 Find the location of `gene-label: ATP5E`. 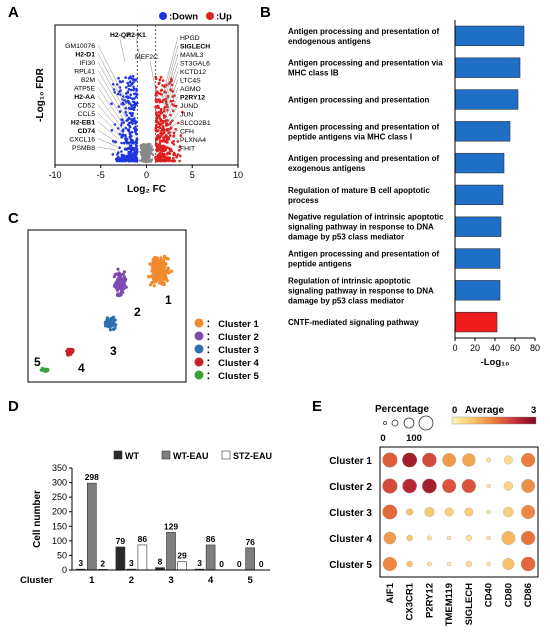

gene-label: ATP5E is located at coordinates (84, 89).